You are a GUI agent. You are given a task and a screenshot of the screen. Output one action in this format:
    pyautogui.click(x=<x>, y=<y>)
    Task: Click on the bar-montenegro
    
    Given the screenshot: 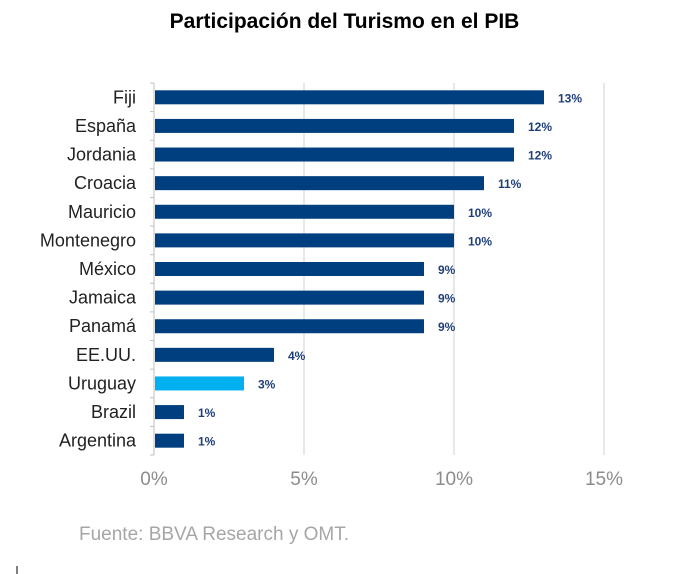 What is the action you would take?
    pyautogui.click(x=304, y=240)
    